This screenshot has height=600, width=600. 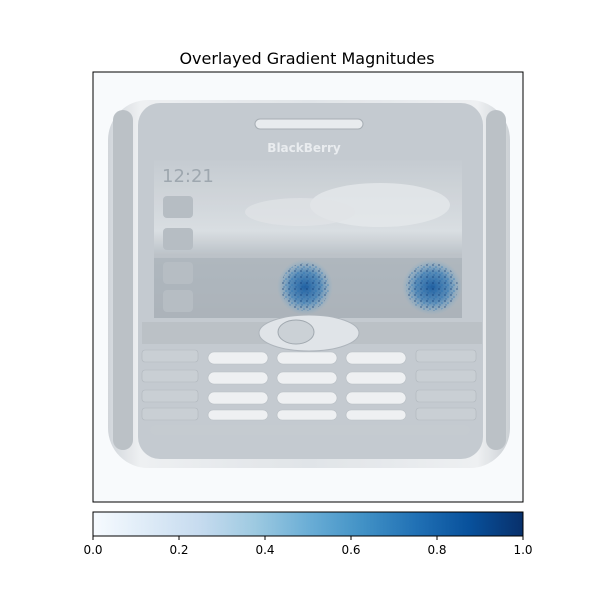 I want to click on colorbar-tick-label: 0.2, so click(x=178, y=550).